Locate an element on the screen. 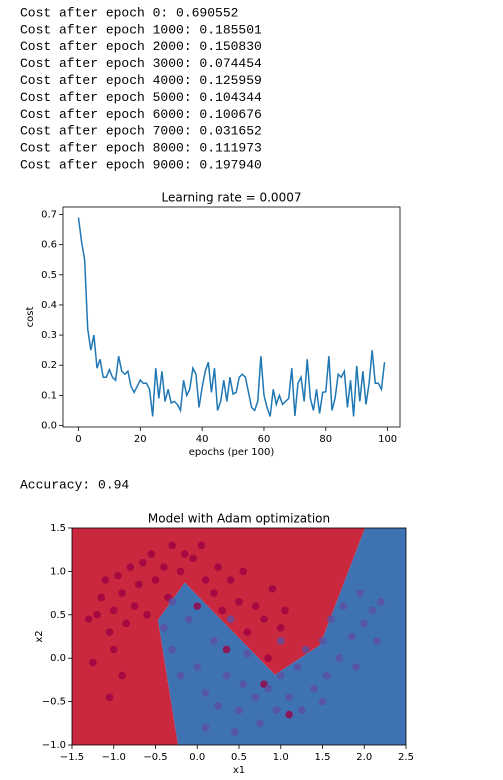 Image resolution: width=503 pixels, height=780 pixels. x-tick-label: 0 is located at coordinates (78, 439).